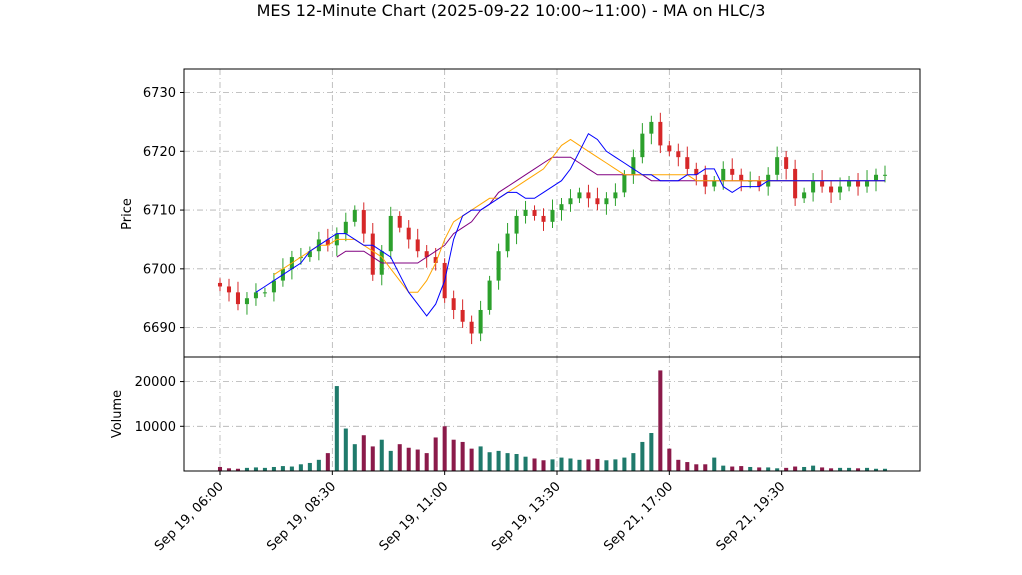  Describe the element at coordinates (751, 516) in the screenshot. I see `xtick-label: Sep 21, 19:30` at that location.